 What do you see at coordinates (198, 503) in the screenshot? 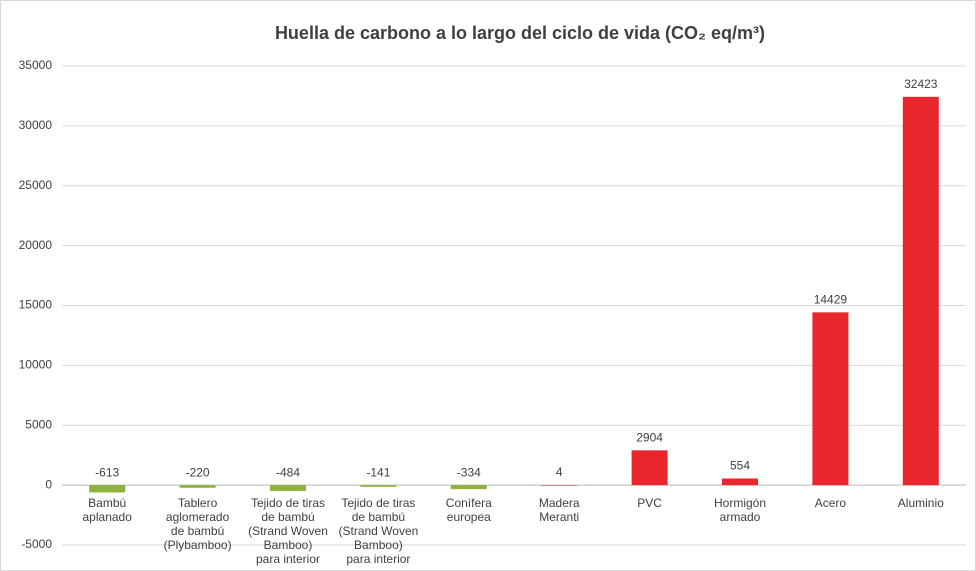
I see `x-tick-label: Tablero` at bounding box center [198, 503].